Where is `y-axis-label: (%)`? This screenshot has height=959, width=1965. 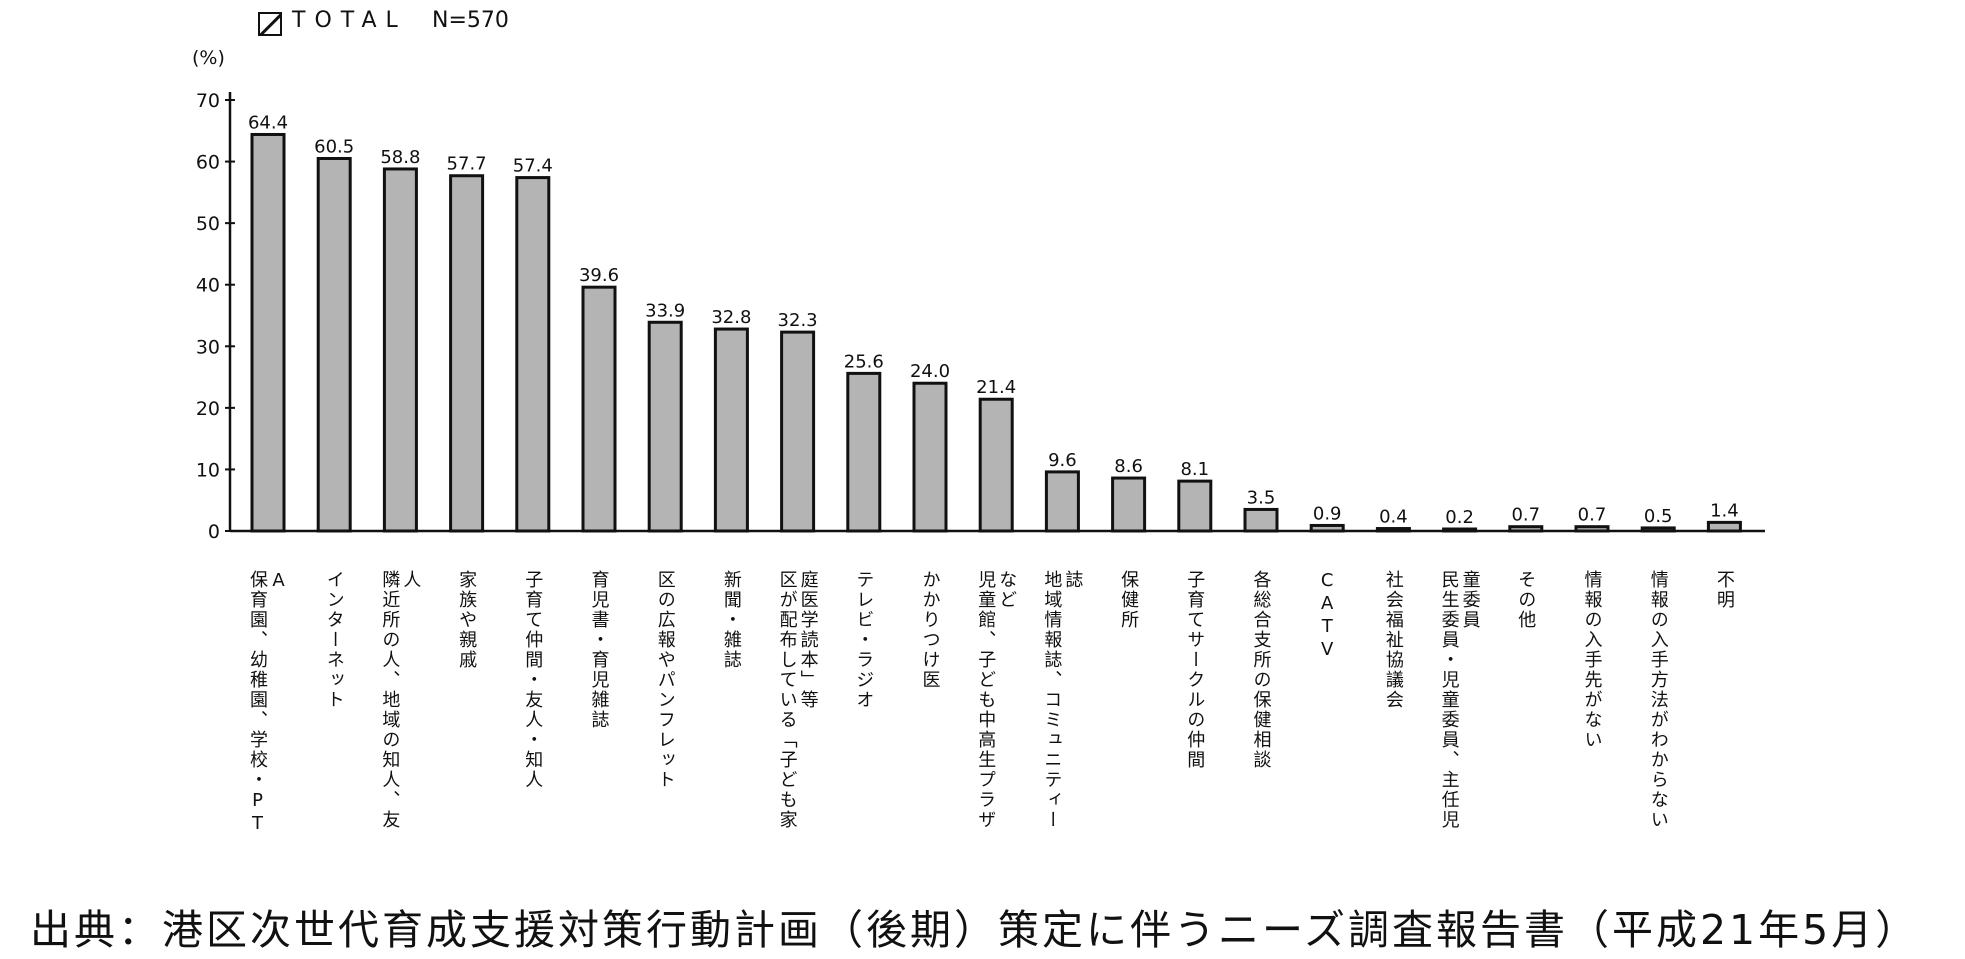
y-axis-label: (%) is located at coordinates (208, 58).